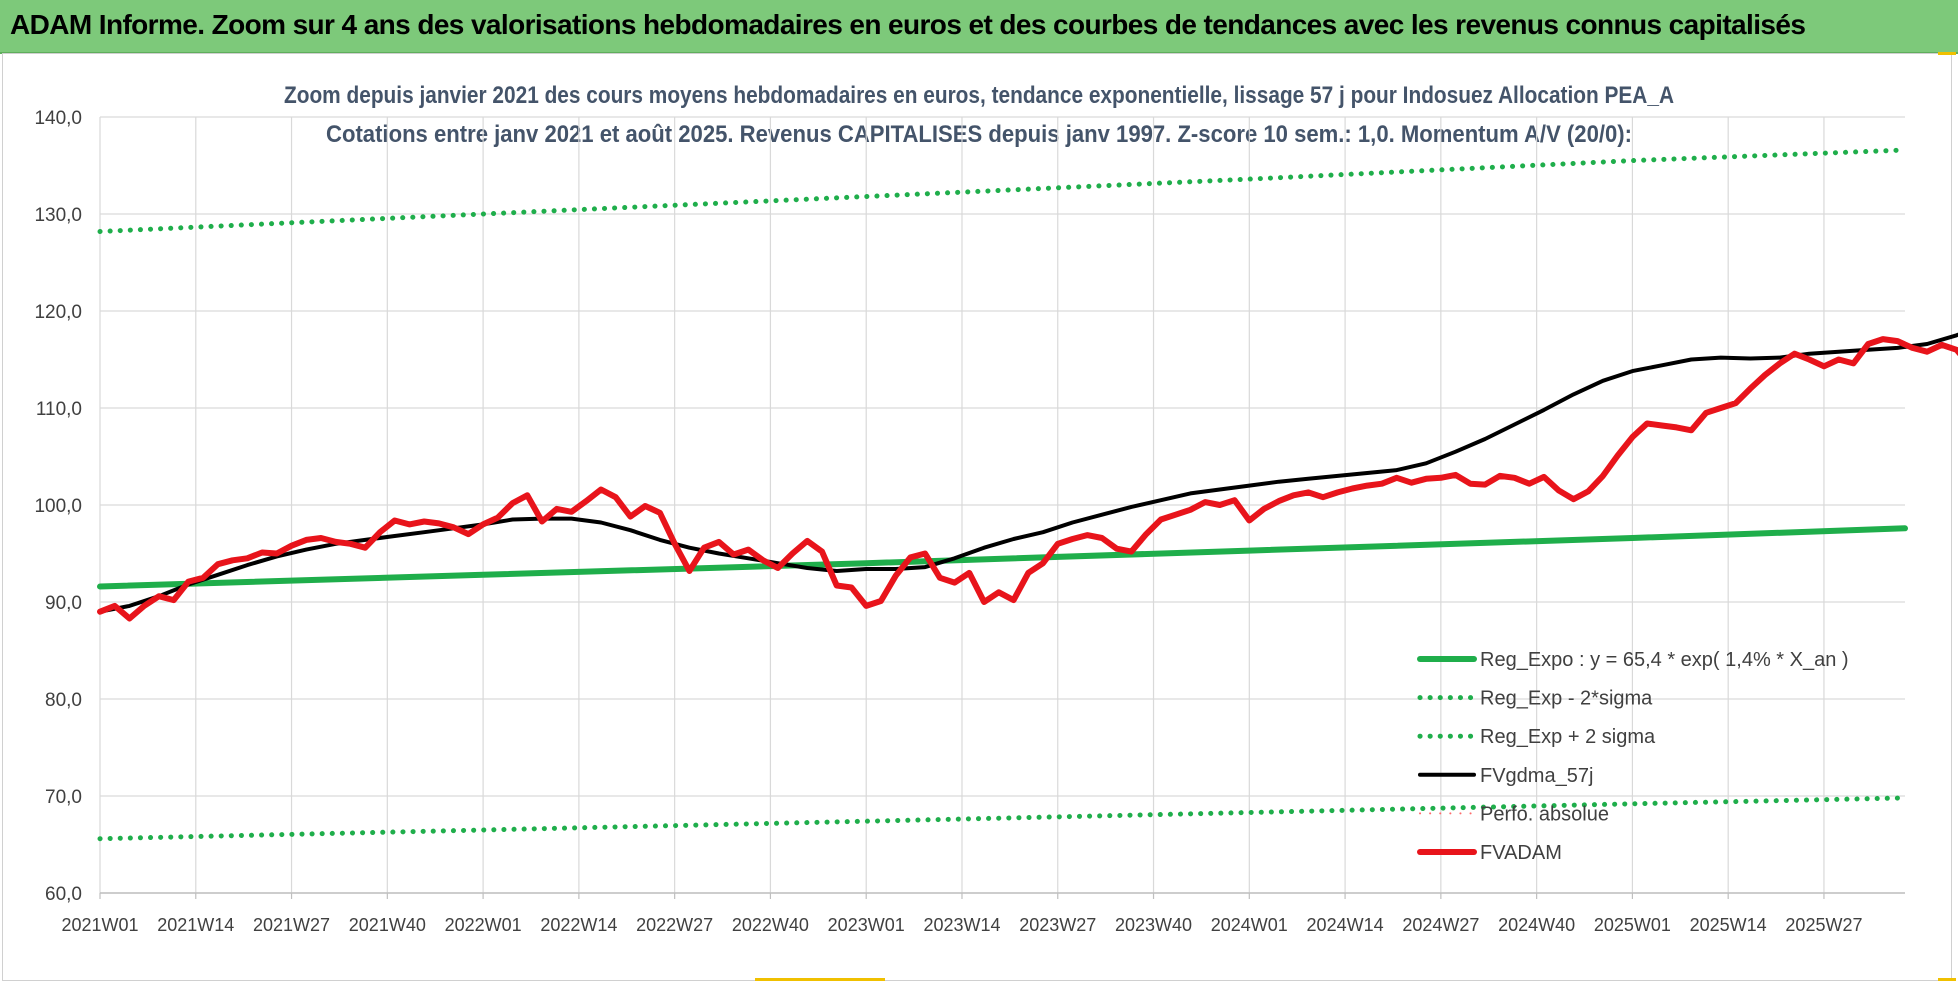 The width and height of the screenshot is (1958, 984). Describe the element at coordinates (63, 603) in the screenshot. I see `y-tick-label: 90,0` at that location.